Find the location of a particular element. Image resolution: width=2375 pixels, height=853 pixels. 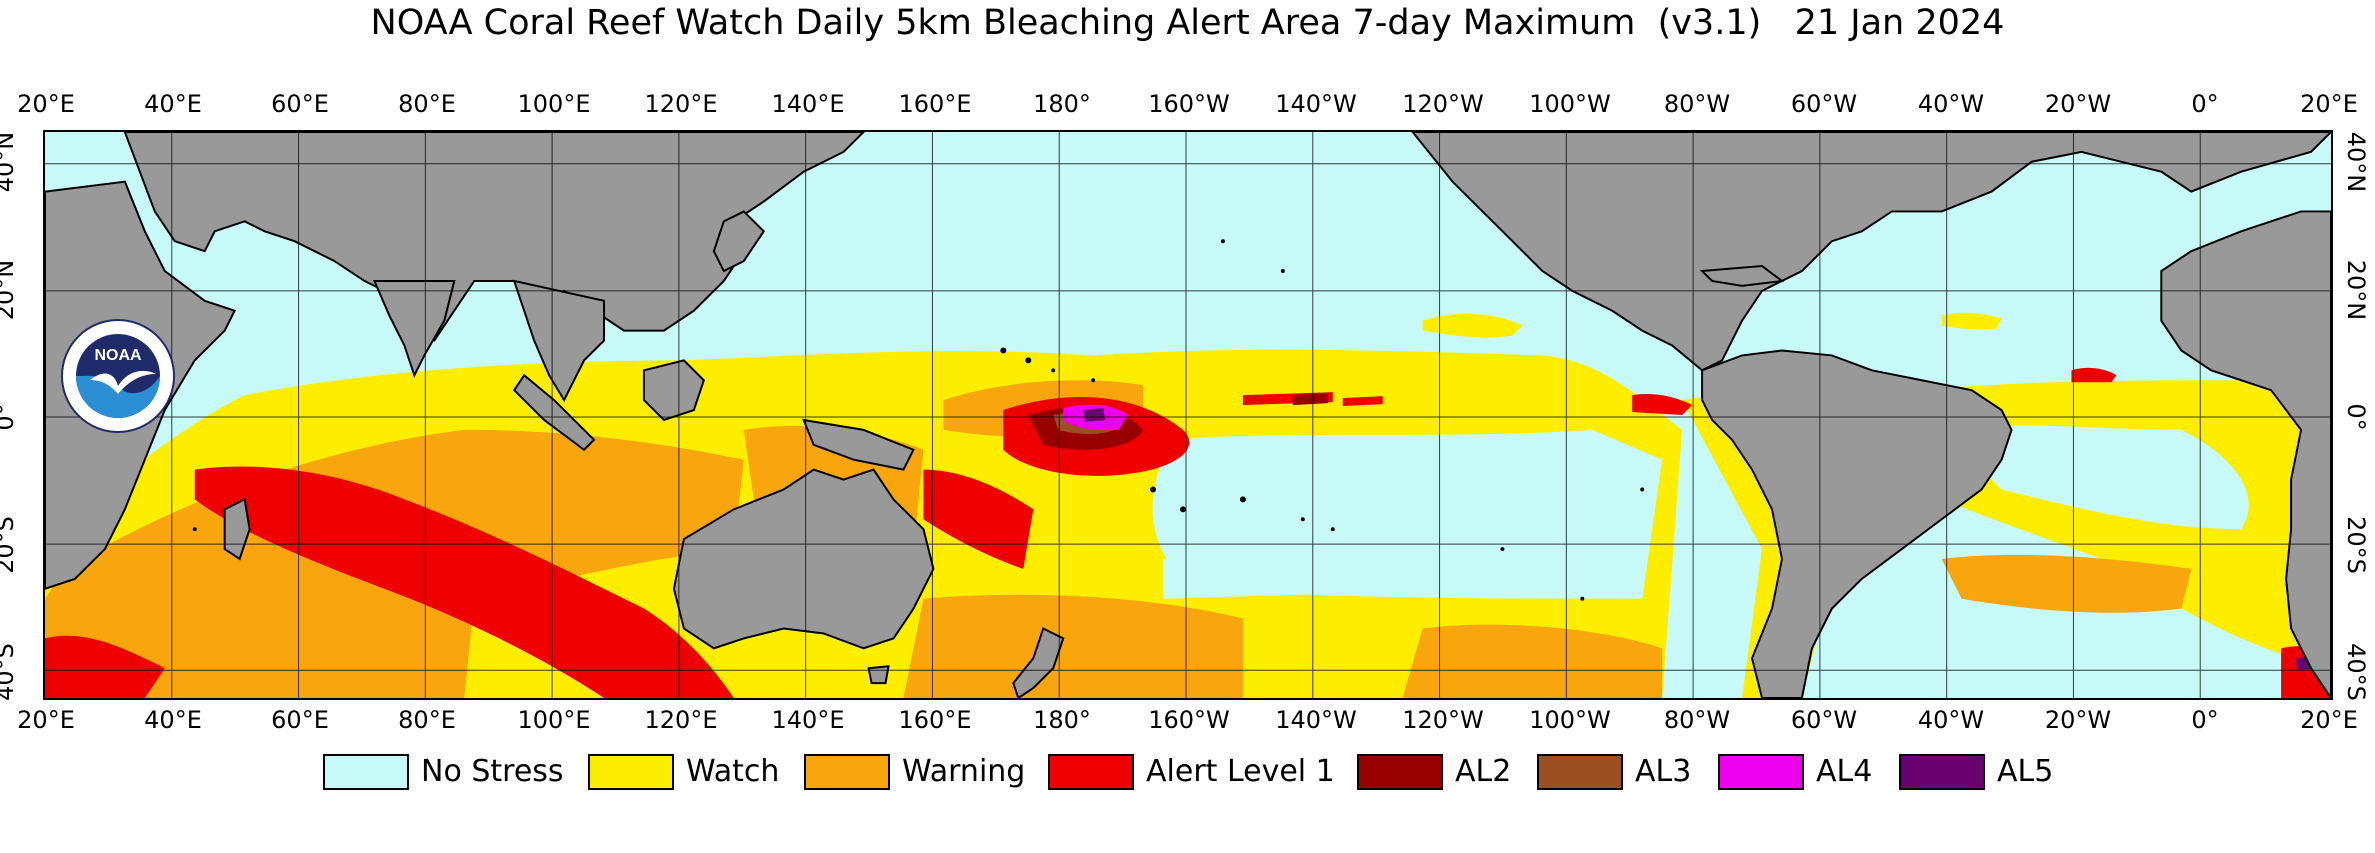

tasmania is located at coordinates (878, 675).